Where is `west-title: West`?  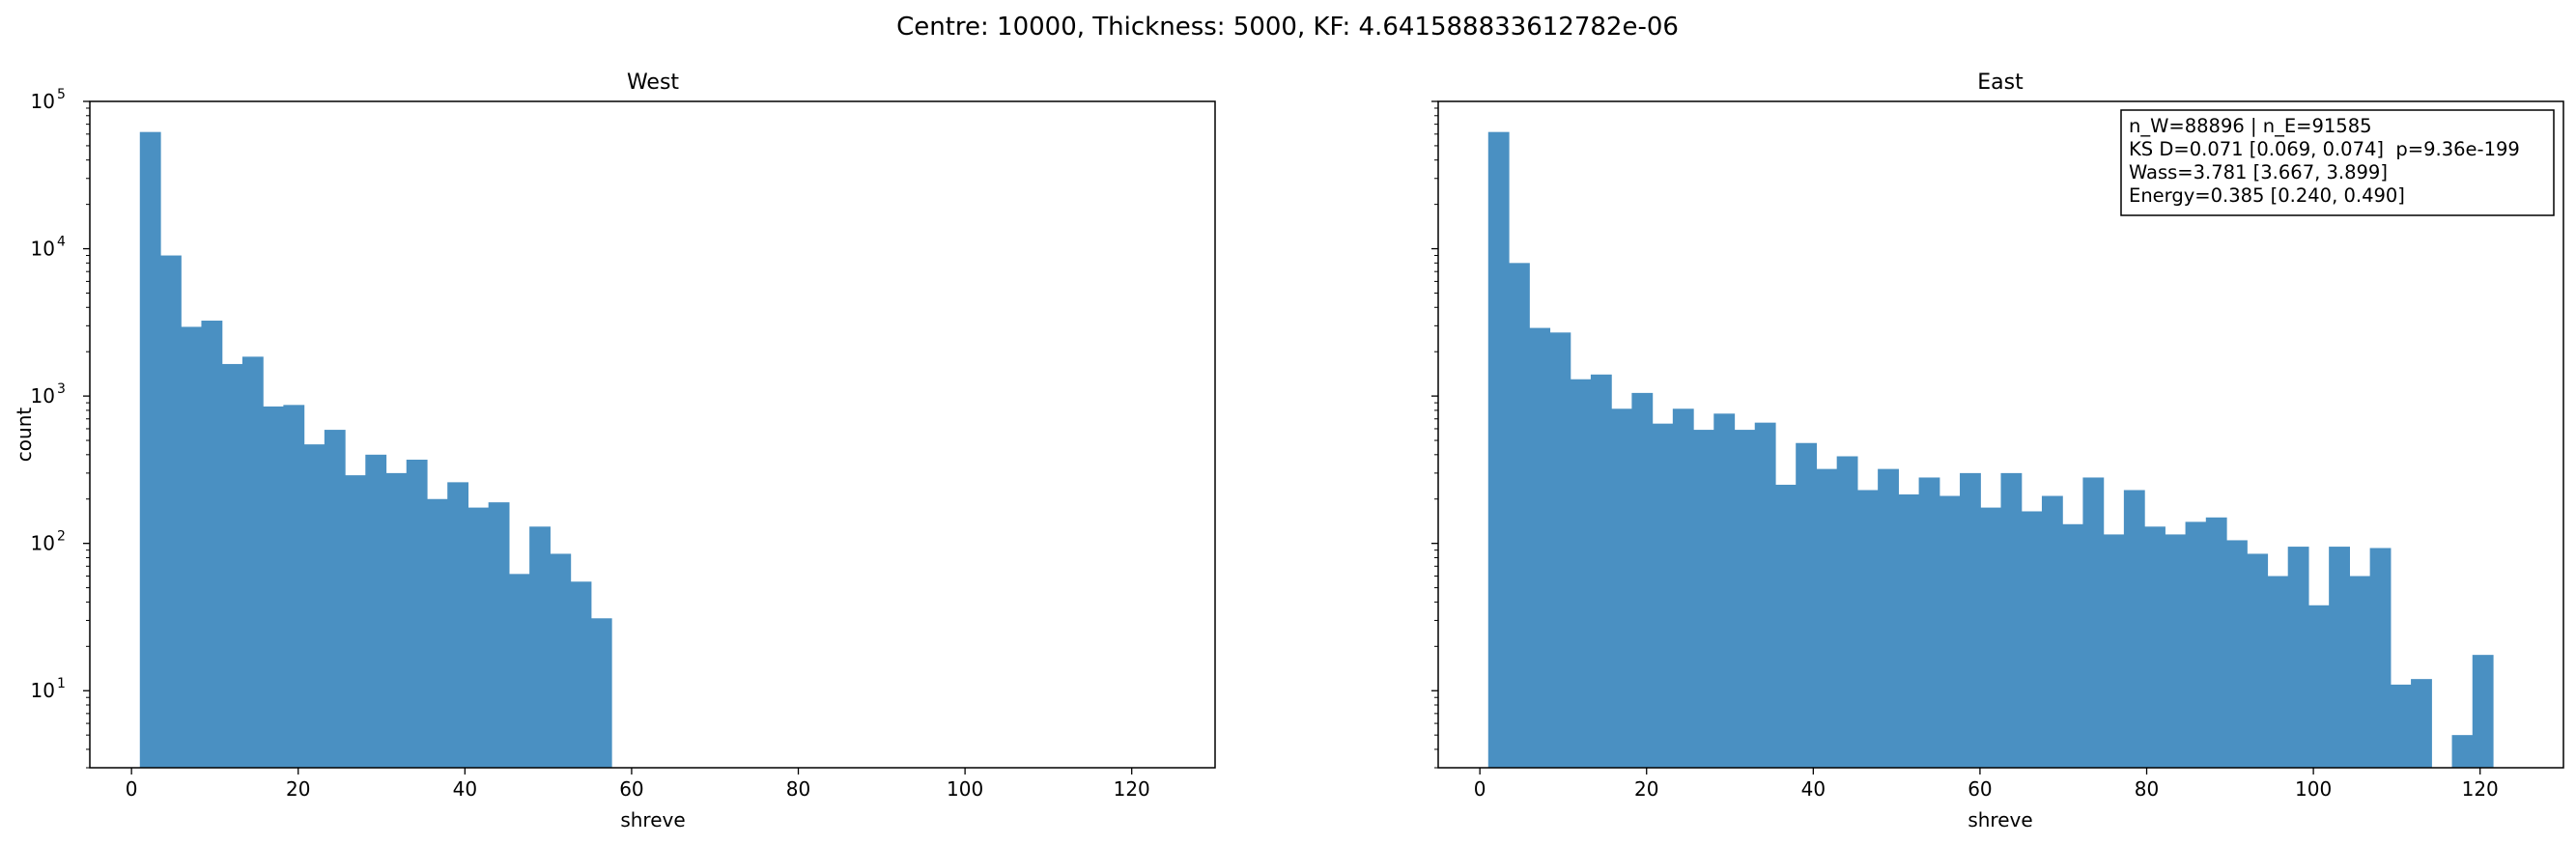 west-title: West is located at coordinates (653, 82).